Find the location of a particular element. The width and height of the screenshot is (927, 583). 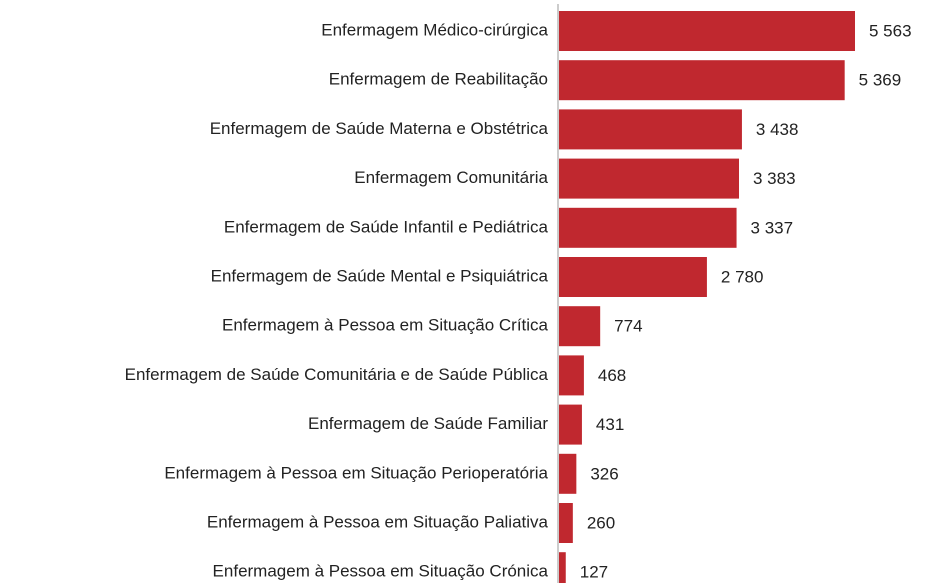

value-label: 2 780 is located at coordinates (742, 276).